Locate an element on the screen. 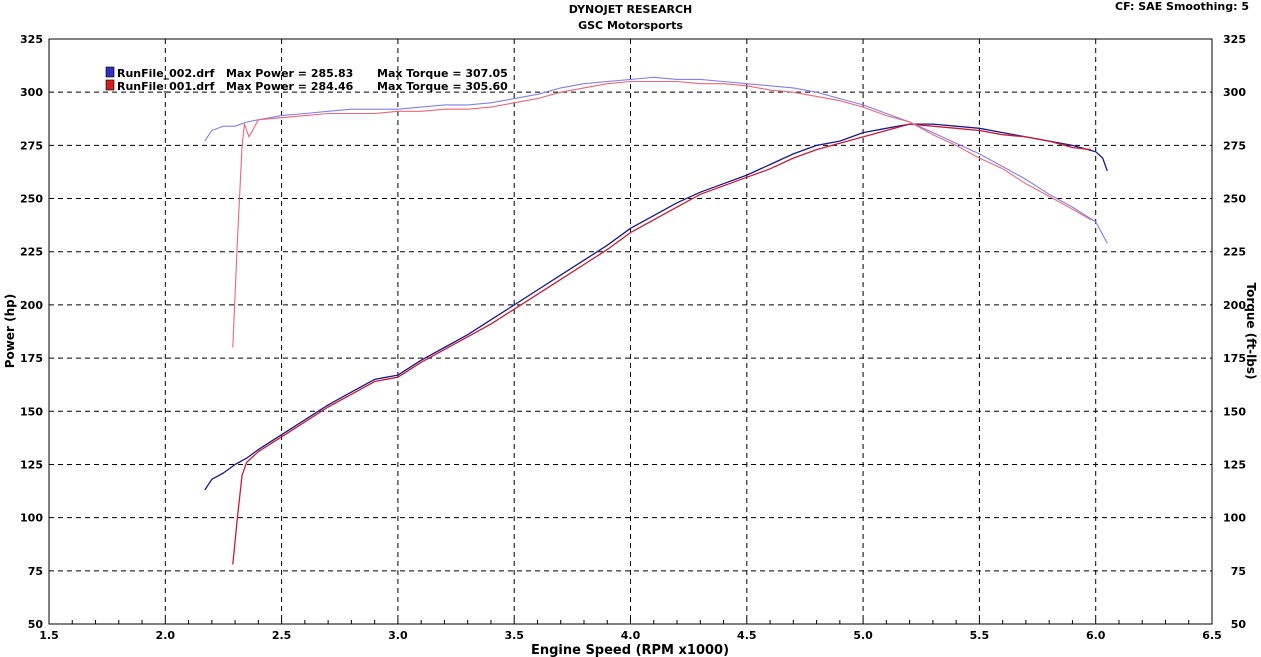  legend-max-power-run-001: Max Power = 284.46 is located at coordinates (290, 86).